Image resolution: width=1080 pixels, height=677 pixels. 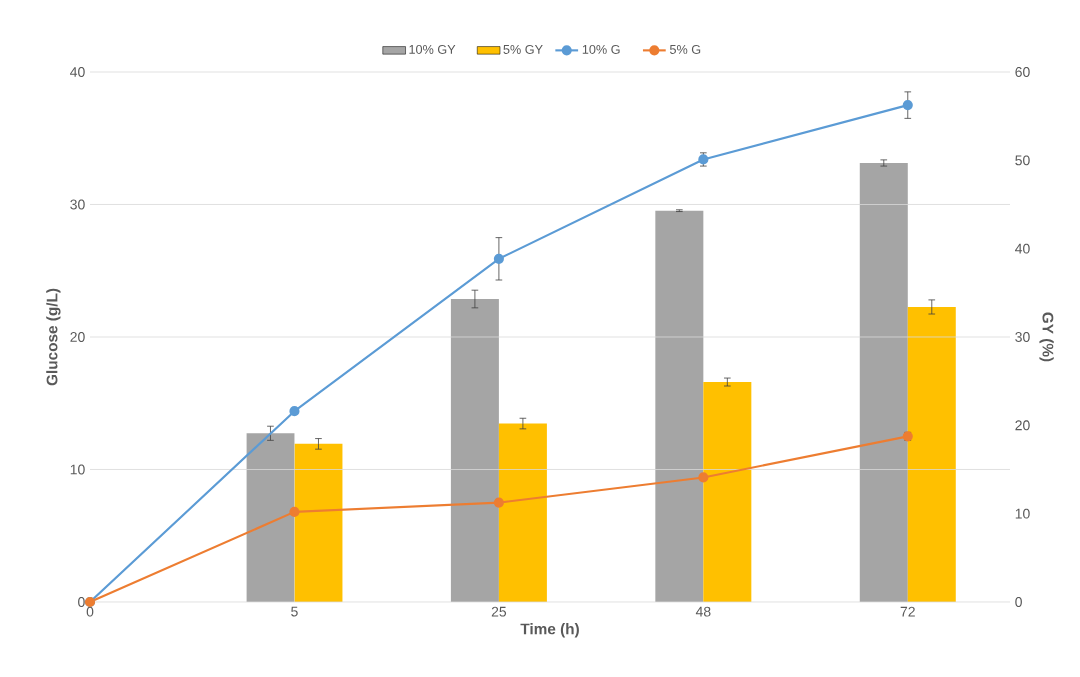 I want to click on y-tick-label: 10, so click(x=77, y=469).